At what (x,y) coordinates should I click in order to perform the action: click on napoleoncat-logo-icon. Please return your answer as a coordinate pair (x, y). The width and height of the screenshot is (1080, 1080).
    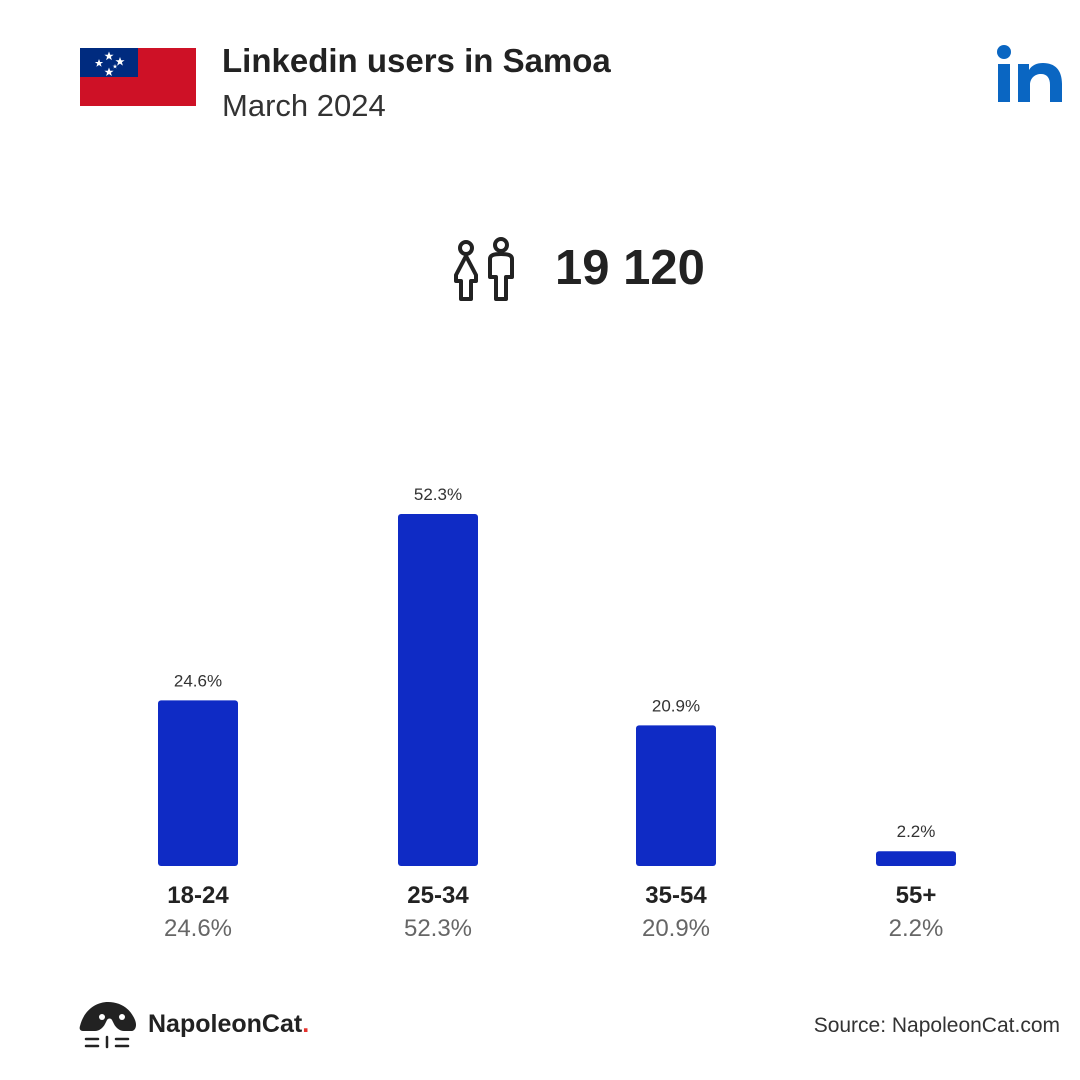
    Looking at the image, I should click on (107, 1025).